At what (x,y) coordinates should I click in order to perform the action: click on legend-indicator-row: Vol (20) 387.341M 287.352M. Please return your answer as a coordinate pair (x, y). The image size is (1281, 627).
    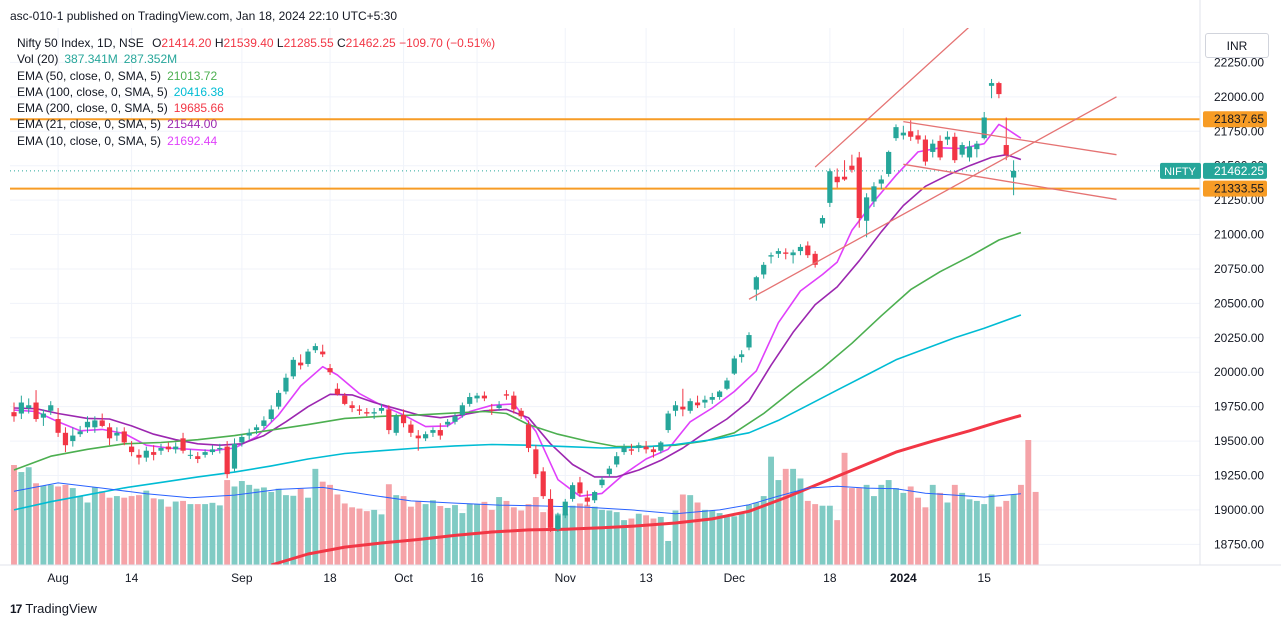
    Looking at the image, I should click on (256, 59).